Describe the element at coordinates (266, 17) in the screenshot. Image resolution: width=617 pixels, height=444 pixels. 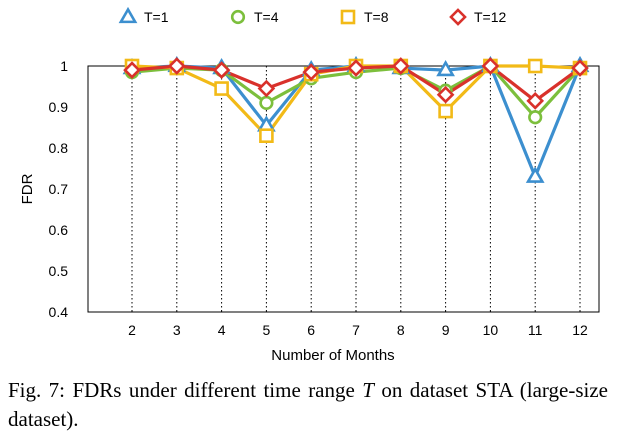
I see `legend-label-t4: T=4` at that location.